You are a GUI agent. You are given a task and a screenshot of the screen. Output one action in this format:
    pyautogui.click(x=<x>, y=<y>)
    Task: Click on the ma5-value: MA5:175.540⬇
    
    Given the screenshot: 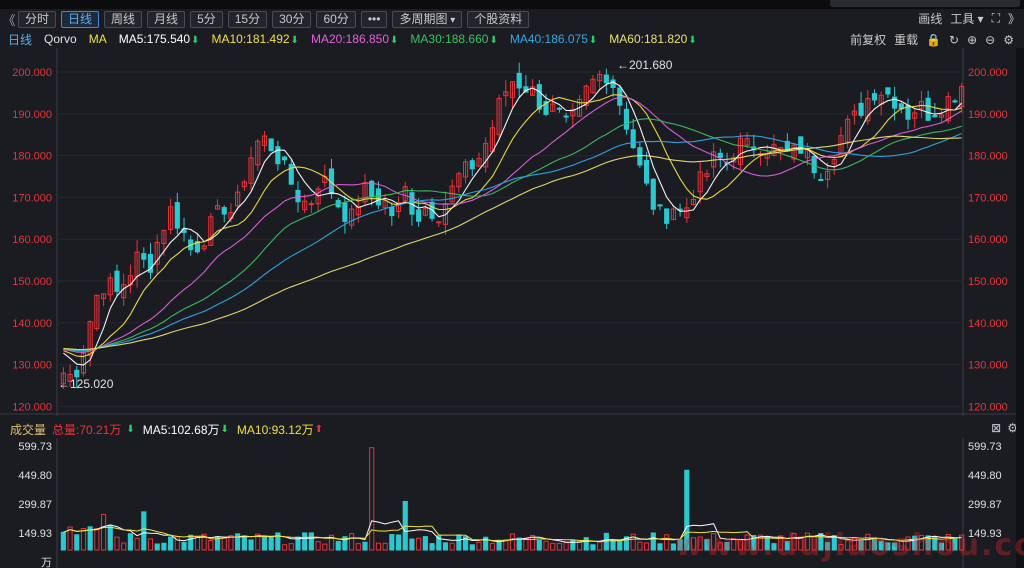 What is the action you would take?
    pyautogui.click(x=159, y=39)
    